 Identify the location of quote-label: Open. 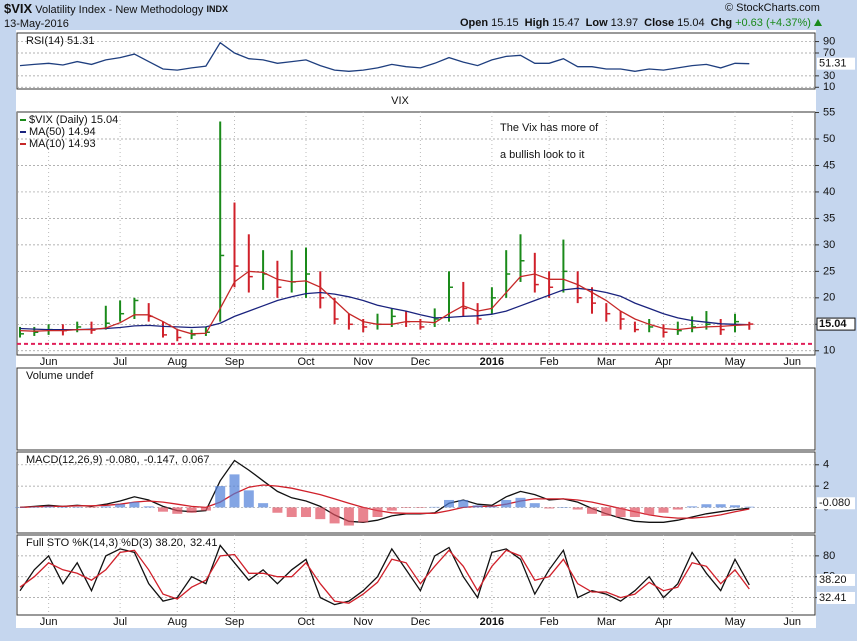
(474, 23).